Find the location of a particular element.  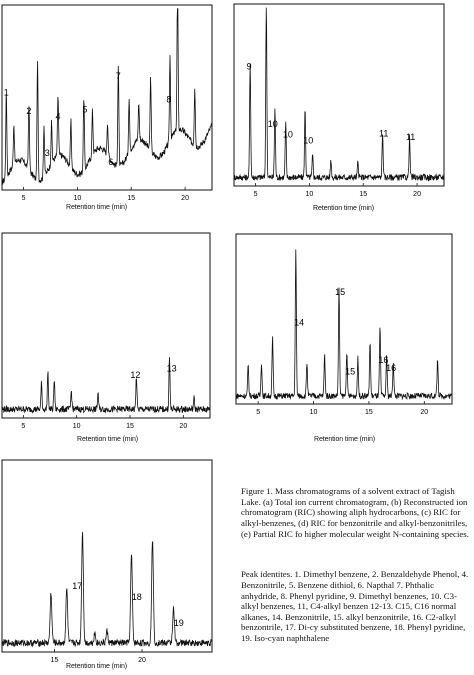

peak-label: 17 is located at coordinates (77, 586).